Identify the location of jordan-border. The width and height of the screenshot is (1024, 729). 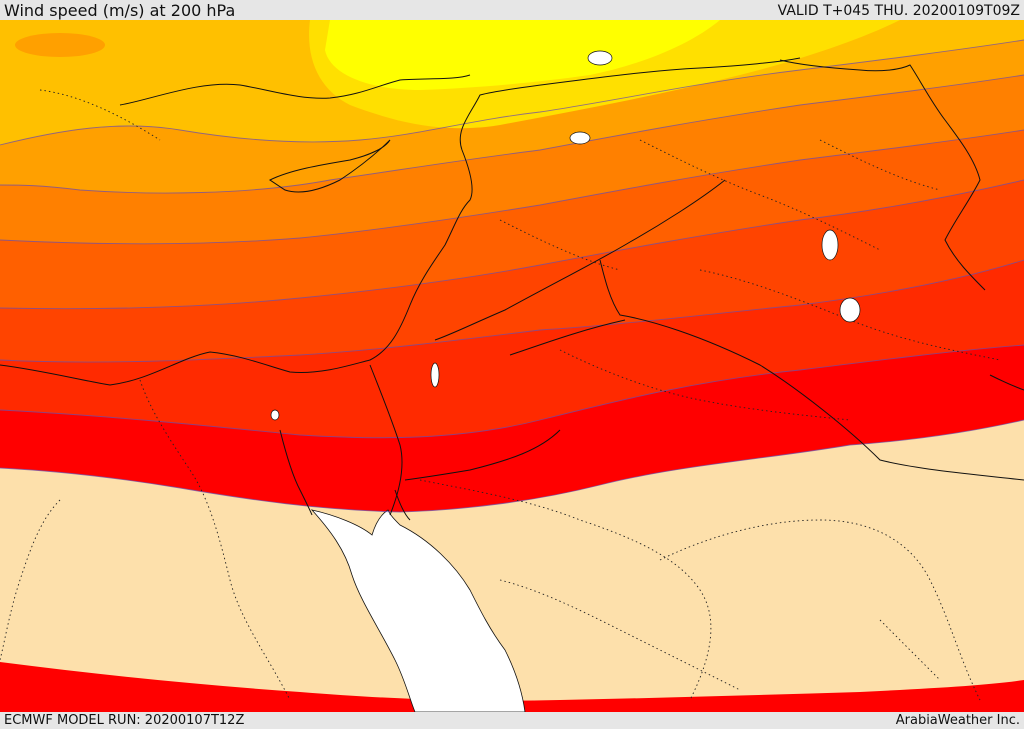
(580, 260).